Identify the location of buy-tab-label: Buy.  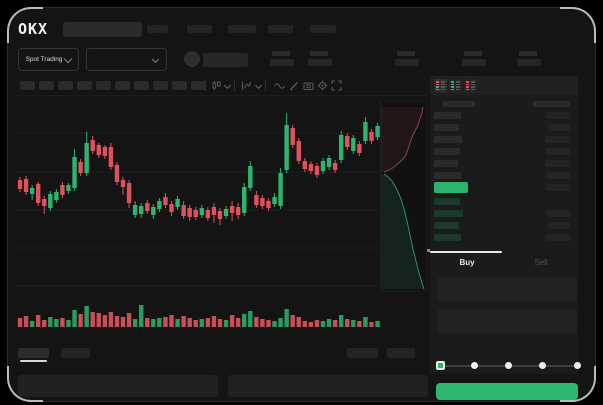
(467, 262).